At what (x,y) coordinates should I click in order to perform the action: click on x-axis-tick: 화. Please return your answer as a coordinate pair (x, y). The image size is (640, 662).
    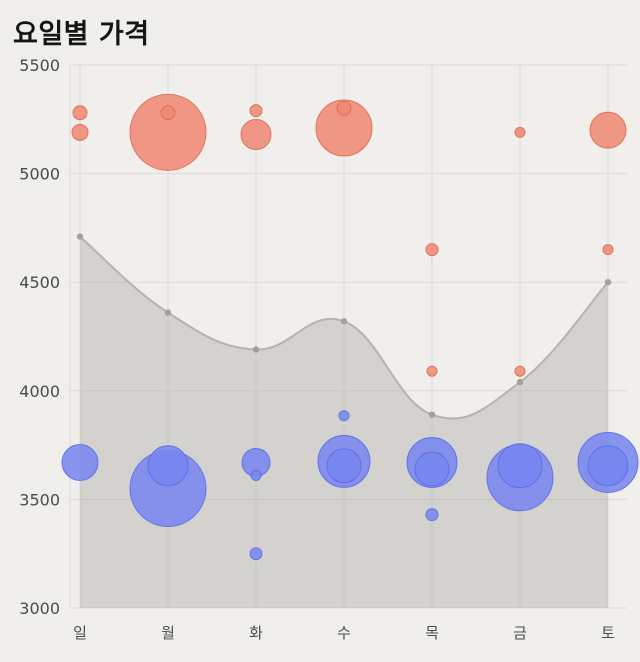
    Looking at the image, I should click on (256, 633).